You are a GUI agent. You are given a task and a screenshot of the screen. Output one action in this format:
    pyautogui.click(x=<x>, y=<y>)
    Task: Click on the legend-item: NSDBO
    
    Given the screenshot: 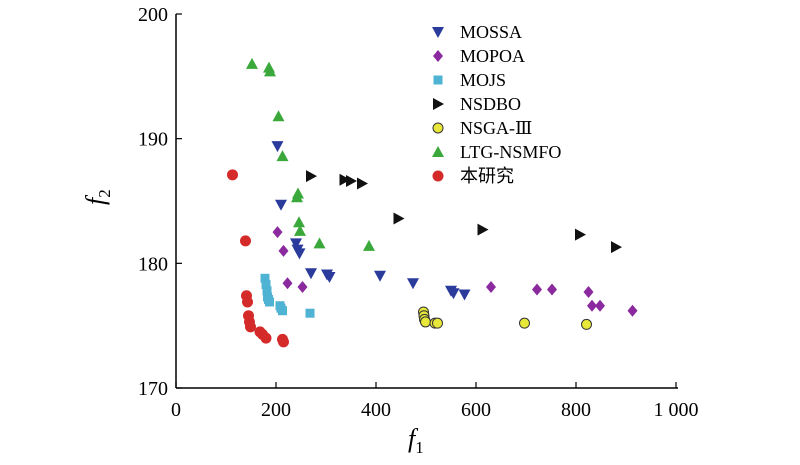 What is the action you would take?
    pyautogui.click(x=477, y=104)
    